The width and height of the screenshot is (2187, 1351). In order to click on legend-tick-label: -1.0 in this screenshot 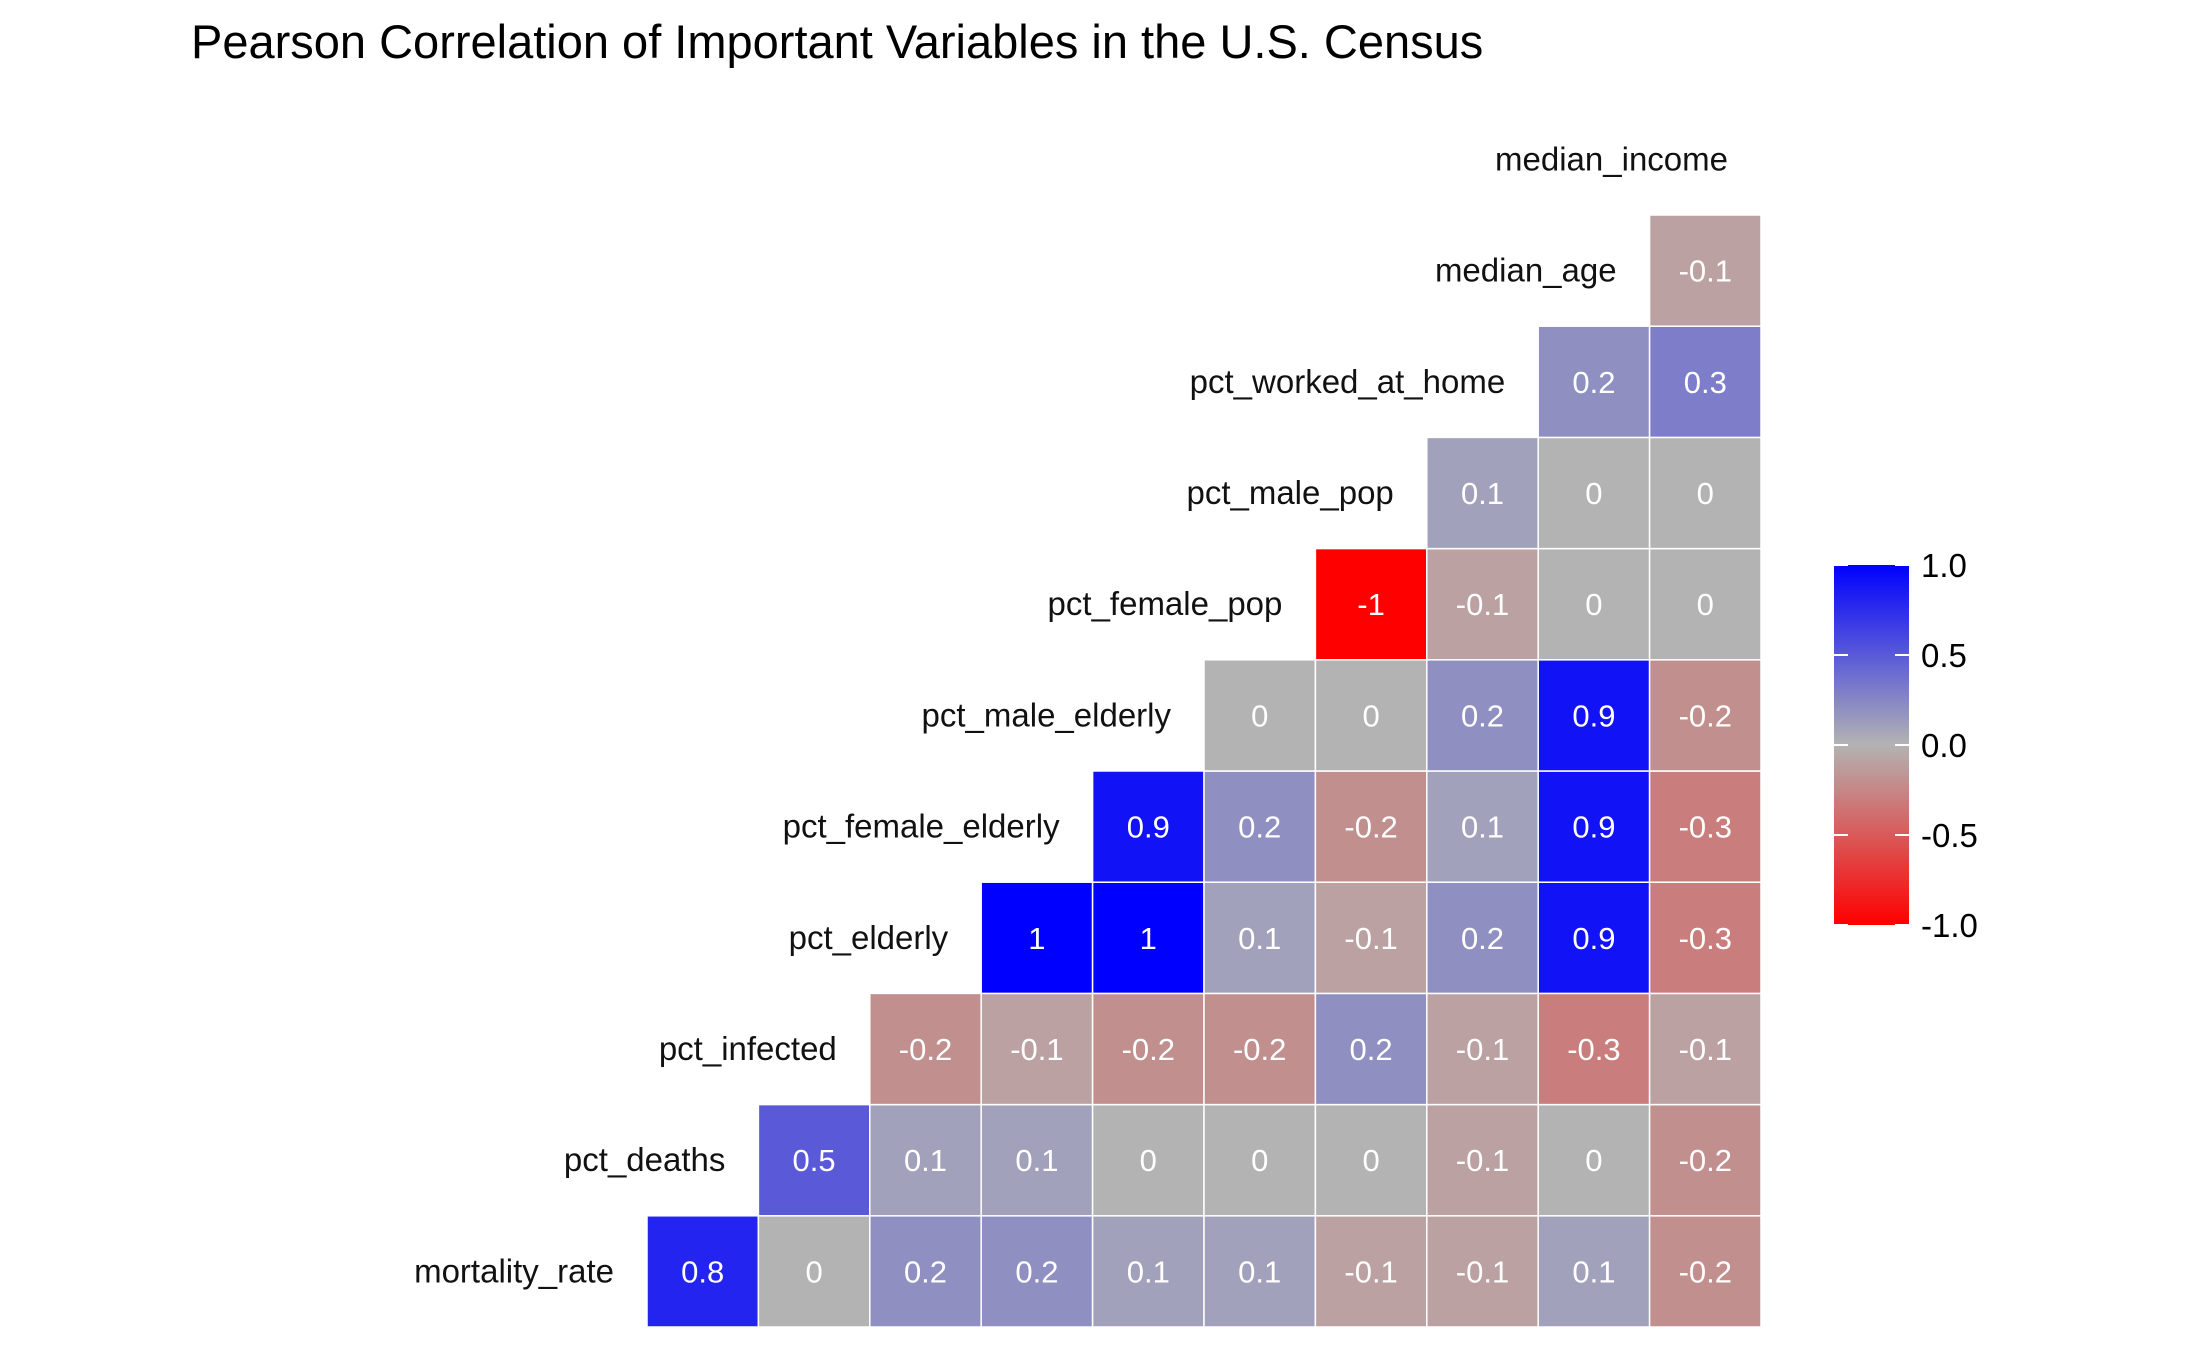, I will do `click(1949, 925)`.